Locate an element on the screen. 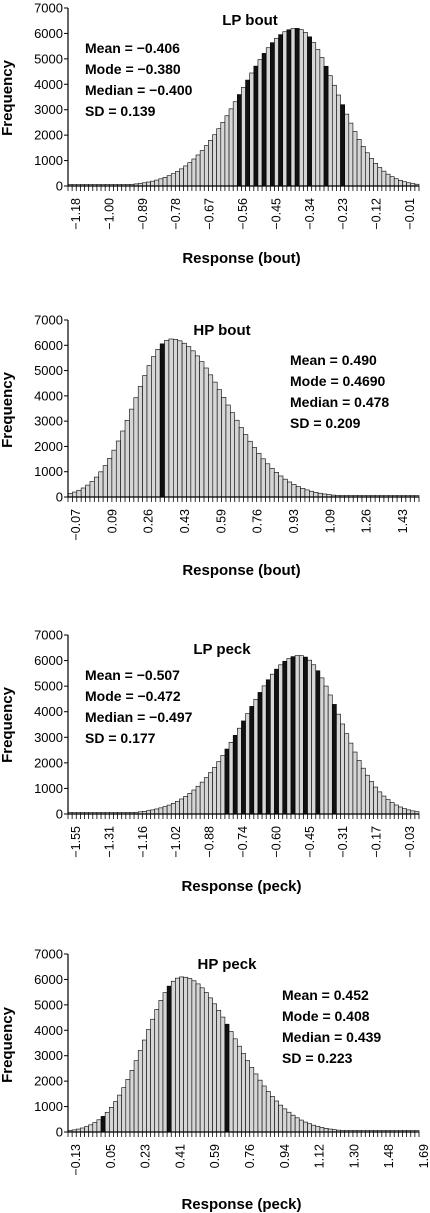 Image resolution: width=430 pixels, height=1213 pixels. y-tick-label: 1000 is located at coordinates (48, 160).